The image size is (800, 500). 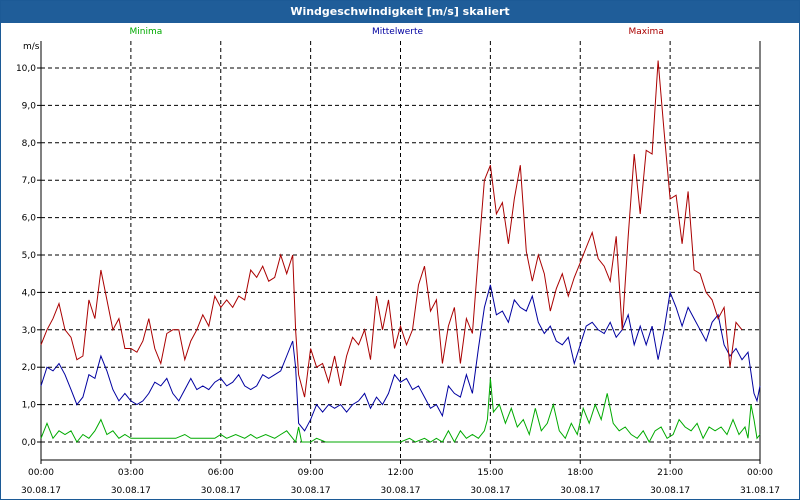 I want to click on x-tick-time: 09:00, so click(x=311, y=473).